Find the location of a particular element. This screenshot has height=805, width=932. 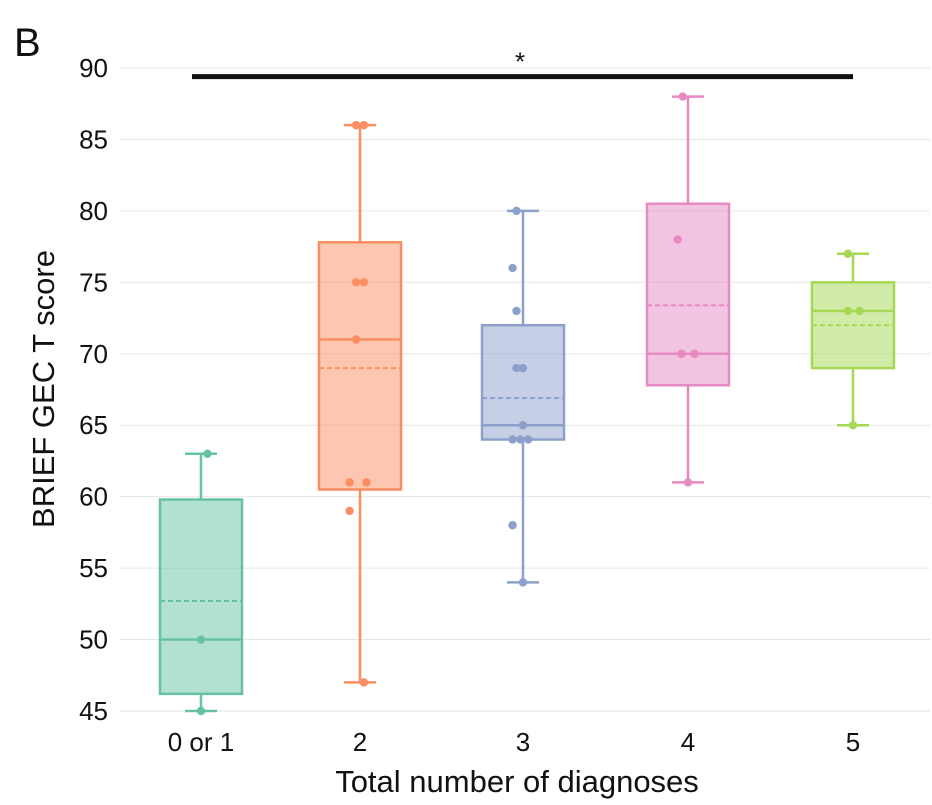

x-tick-label: 5 is located at coordinates (853, 742).